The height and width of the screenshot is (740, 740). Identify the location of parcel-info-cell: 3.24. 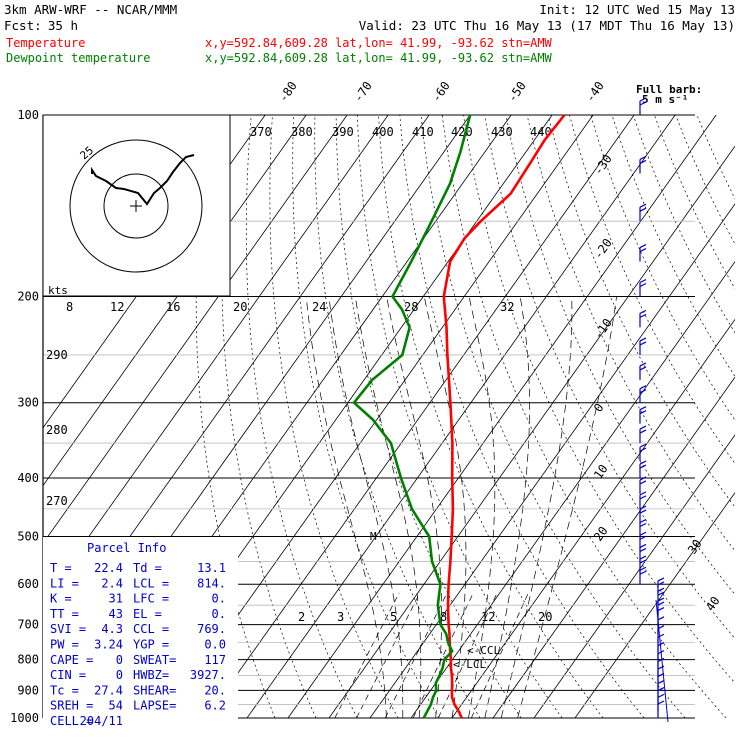
(108, 645).